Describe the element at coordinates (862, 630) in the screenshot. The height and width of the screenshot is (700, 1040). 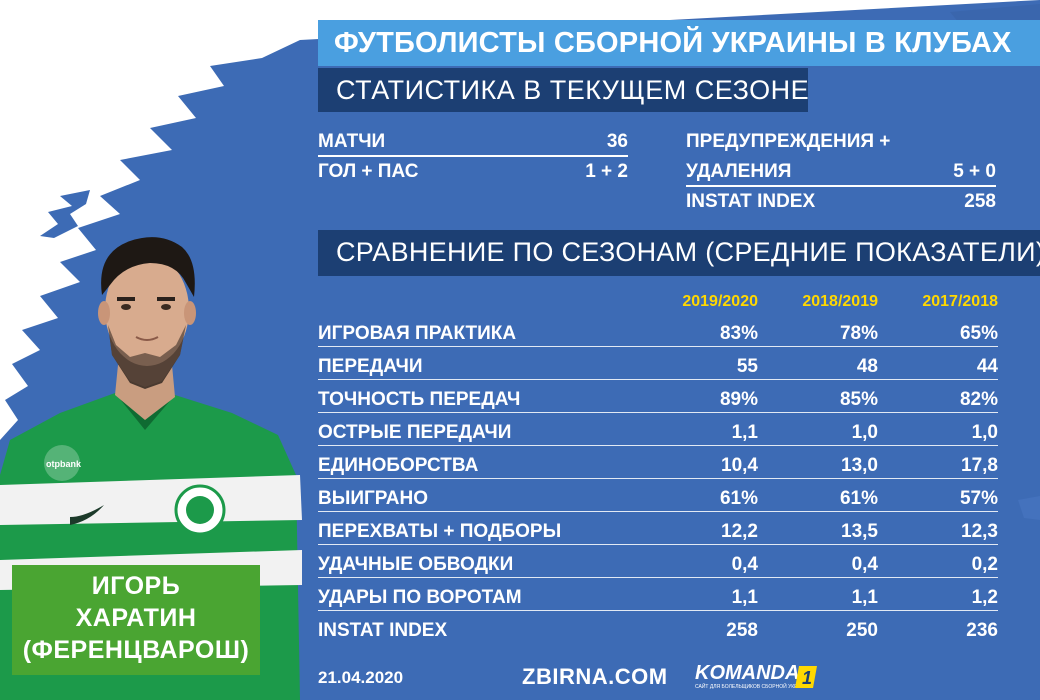
I see `row-value: 250` at that location.